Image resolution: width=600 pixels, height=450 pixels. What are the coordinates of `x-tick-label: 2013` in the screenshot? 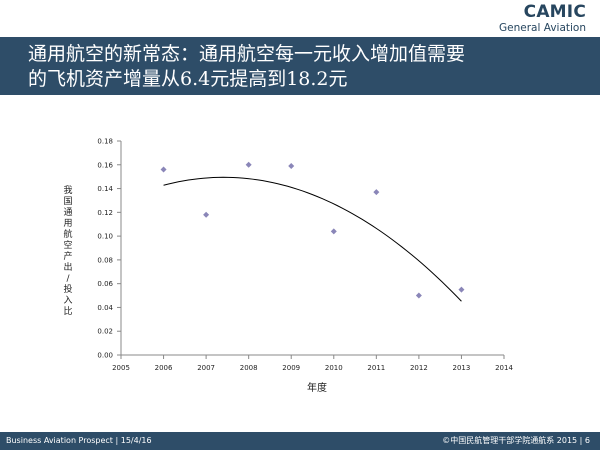 It's located at (462, 368).